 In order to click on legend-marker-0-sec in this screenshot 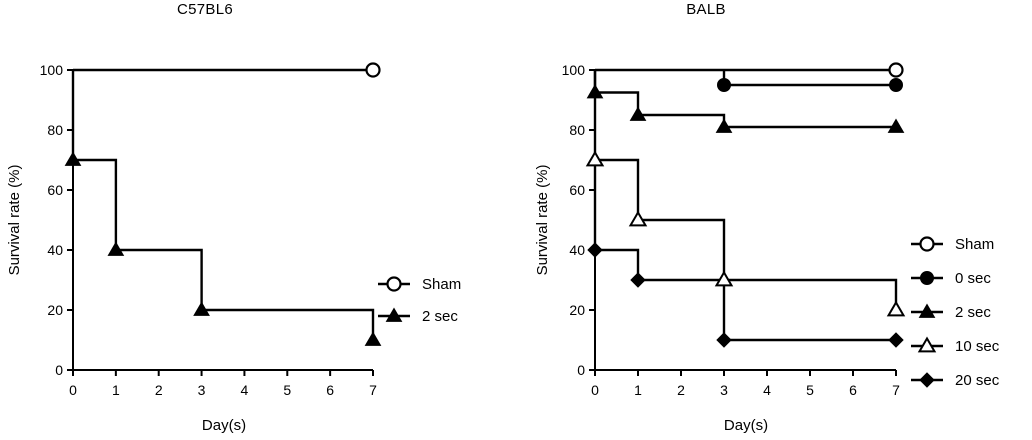, I will do `click(927, 278)`.